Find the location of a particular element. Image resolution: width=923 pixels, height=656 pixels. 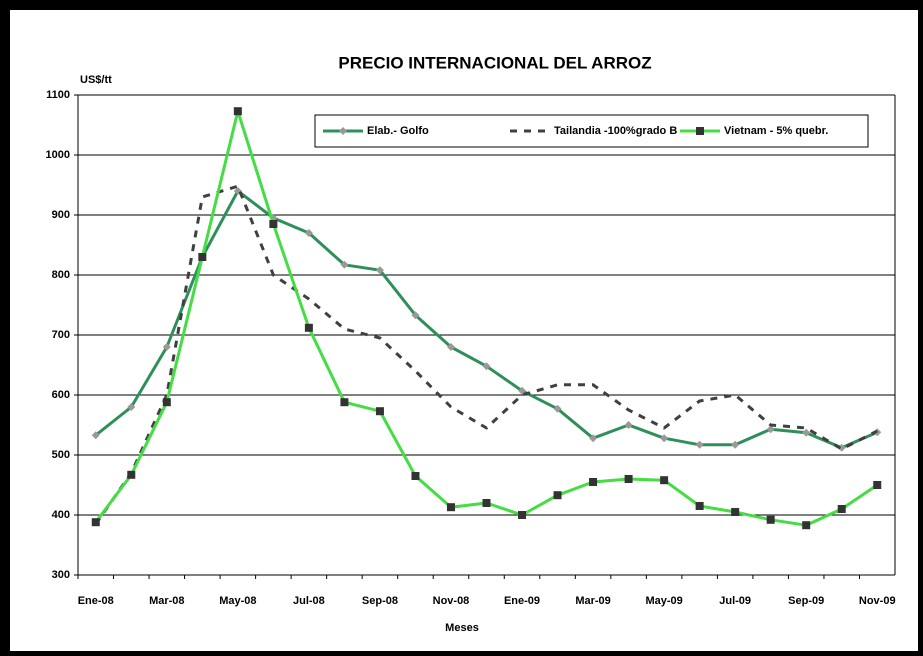

y-tick-label: 1000 is located at coordinates (58, 155).